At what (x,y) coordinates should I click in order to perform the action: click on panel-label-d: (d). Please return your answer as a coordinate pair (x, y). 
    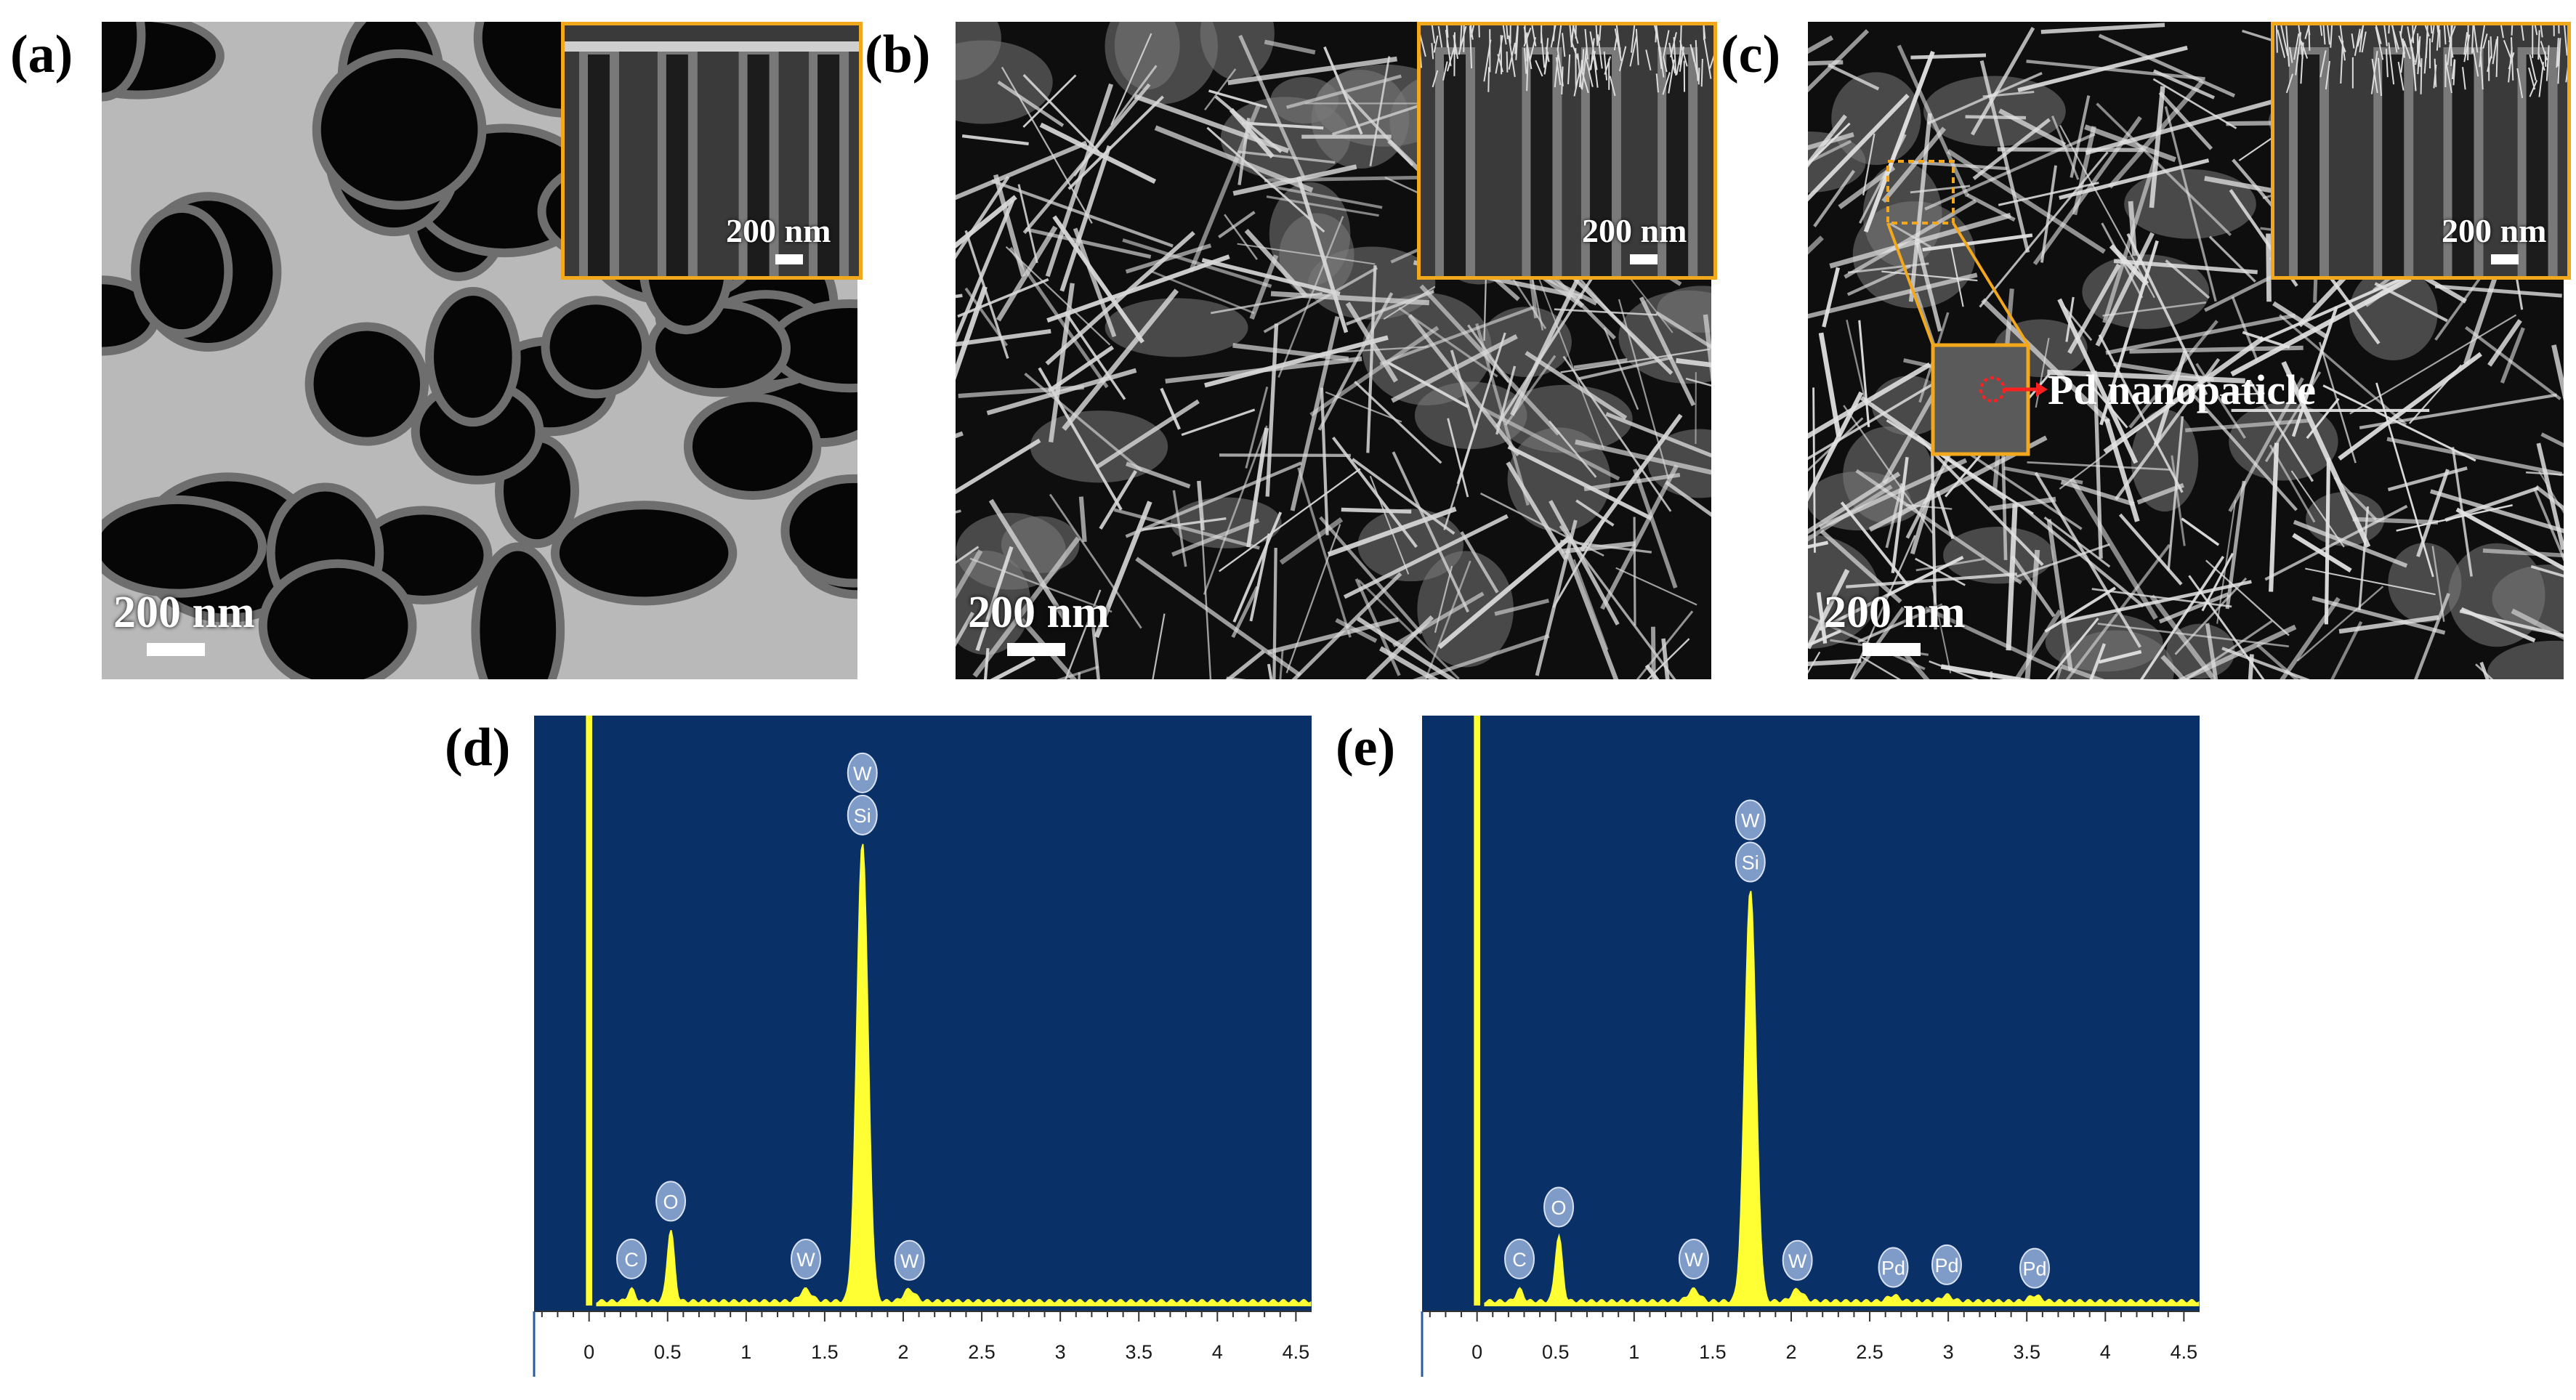
    Looking at the image, I should click on (478, 747).